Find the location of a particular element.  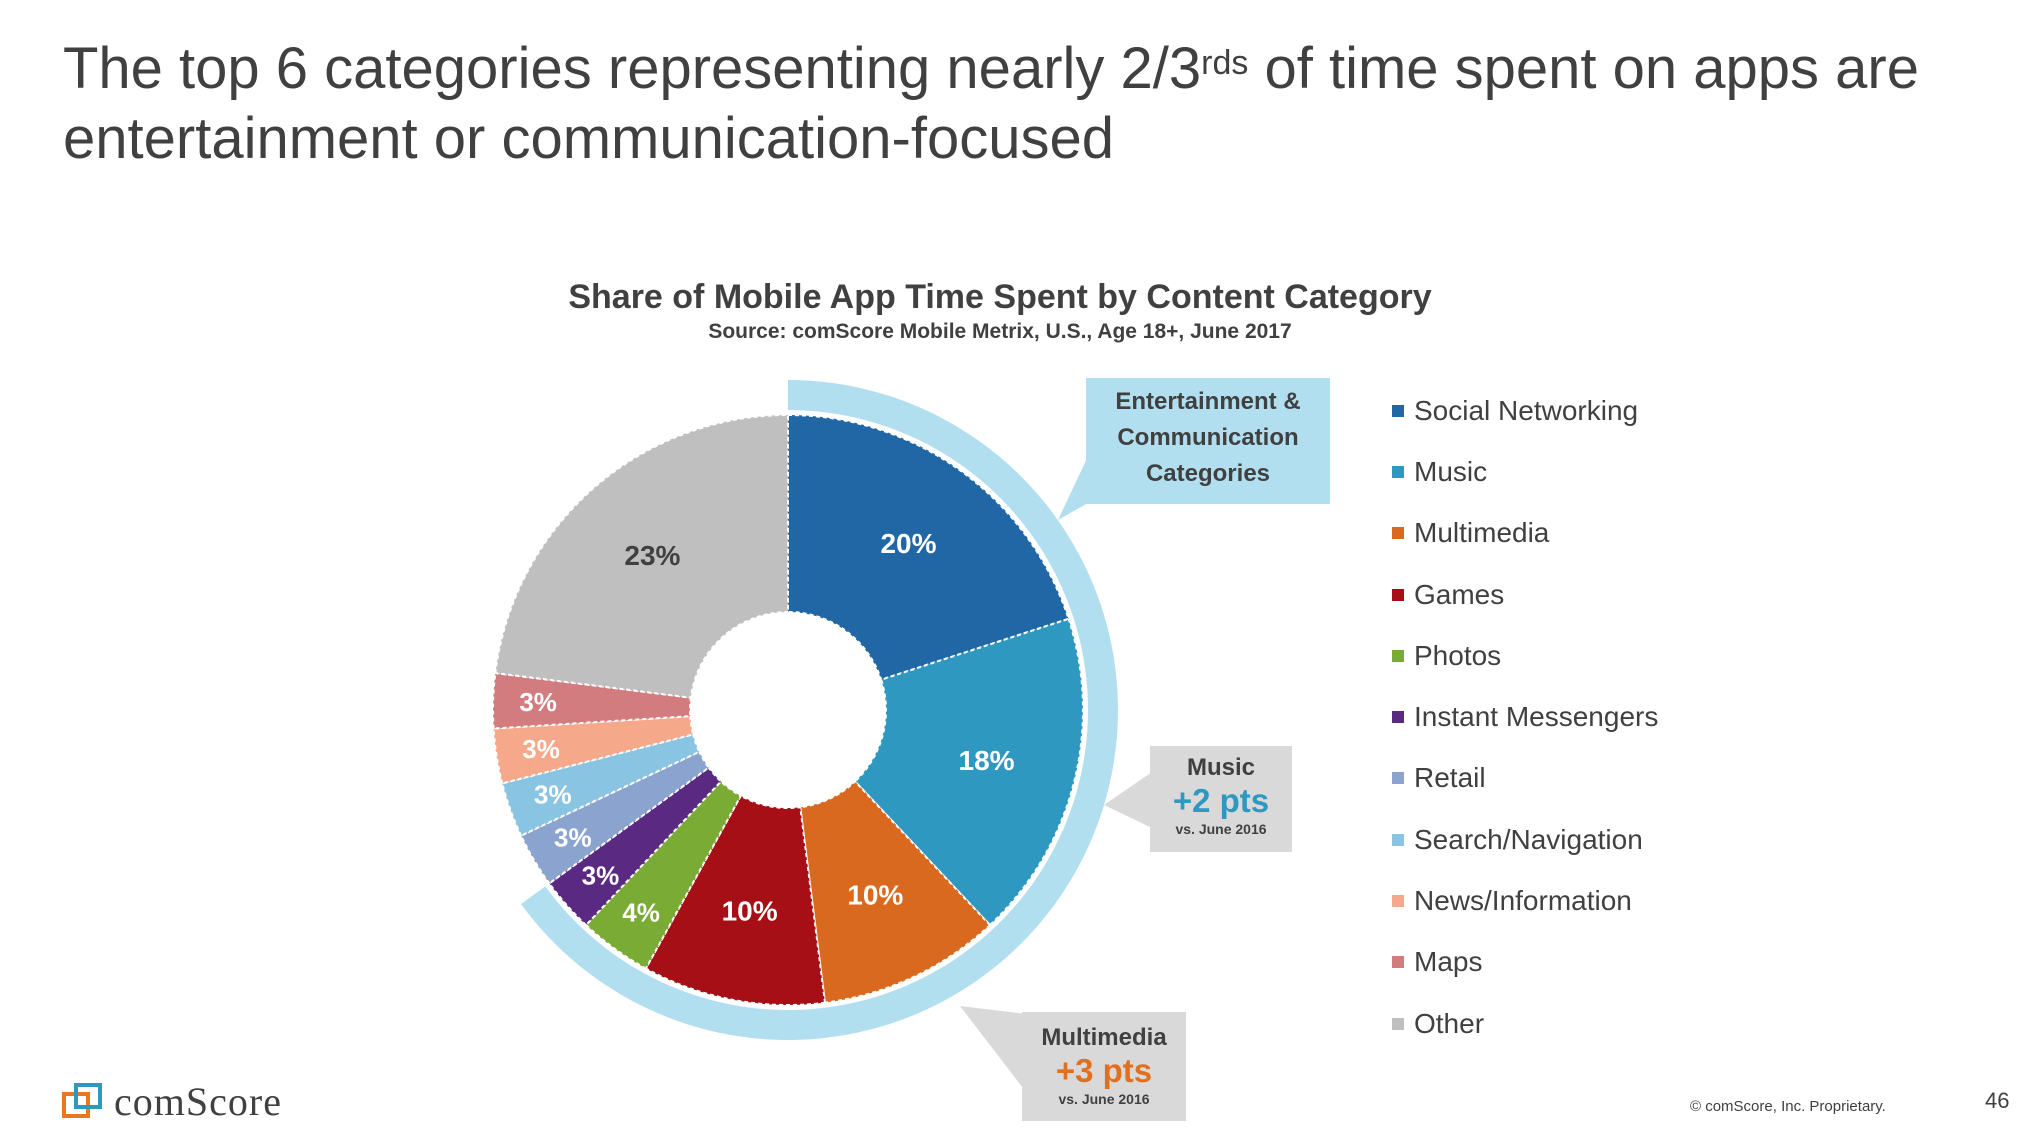

legend-label: Social Networking is located at coordinates (1526, 410).